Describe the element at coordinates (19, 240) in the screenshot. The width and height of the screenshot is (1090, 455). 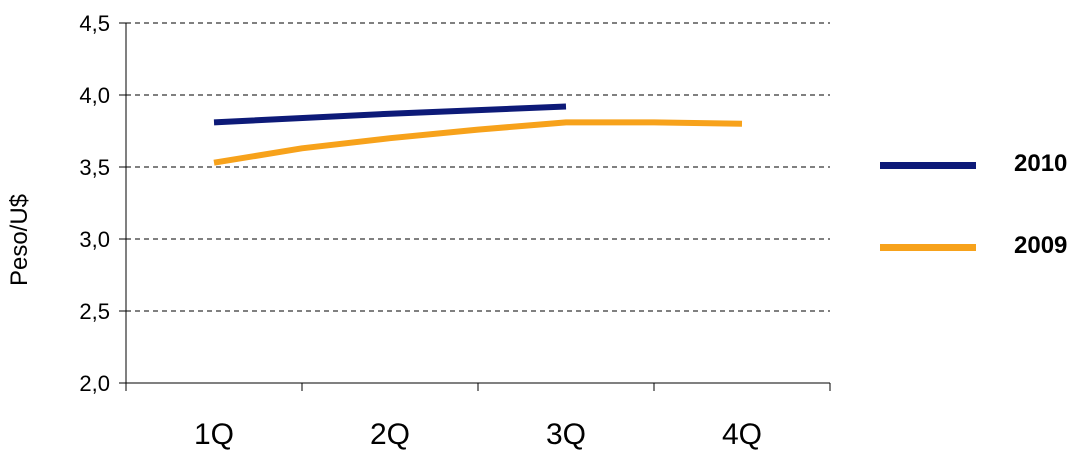
I see `y-axis-label: Peso/U$` at that location.